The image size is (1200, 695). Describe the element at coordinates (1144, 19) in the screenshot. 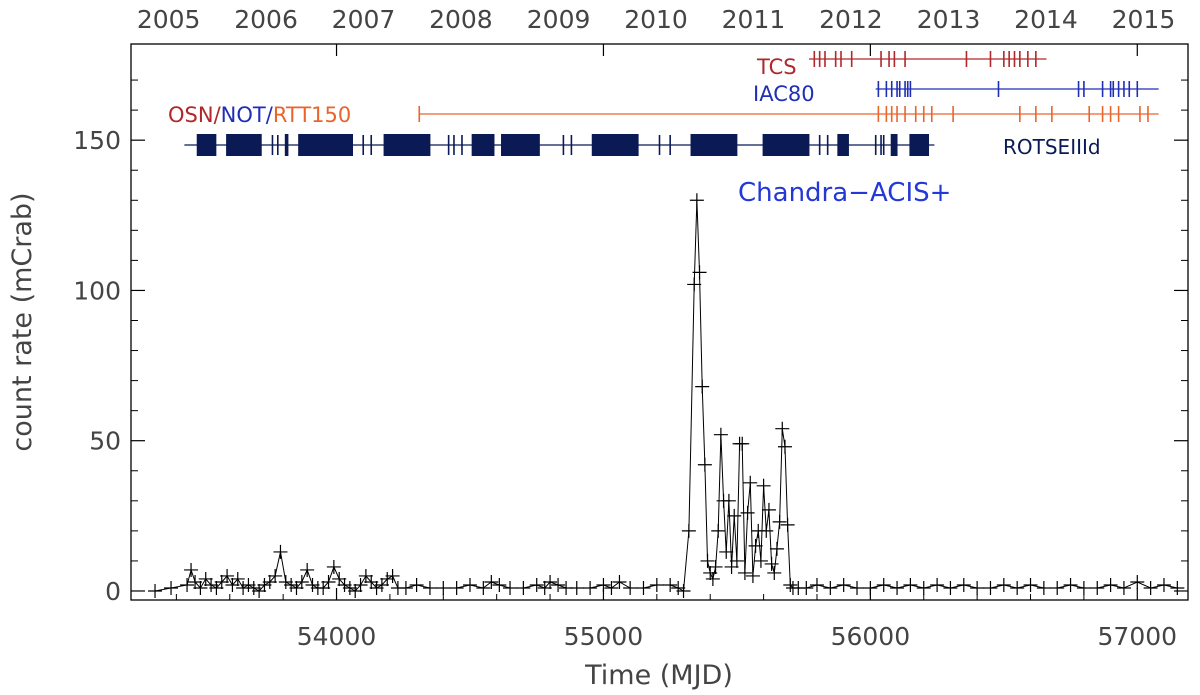

I see `top-year-label: 2015` at that location.